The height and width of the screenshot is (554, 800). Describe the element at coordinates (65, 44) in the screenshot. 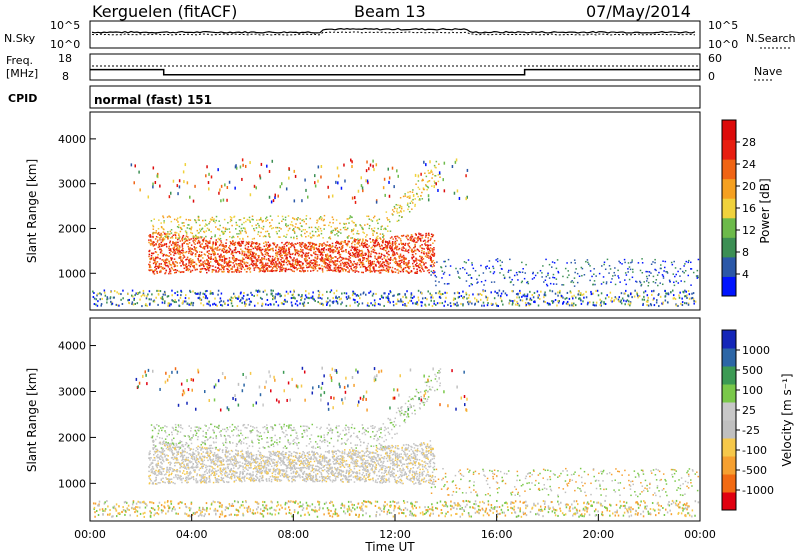

I see `noise-left-tick-bottom: 10^0` at that location.